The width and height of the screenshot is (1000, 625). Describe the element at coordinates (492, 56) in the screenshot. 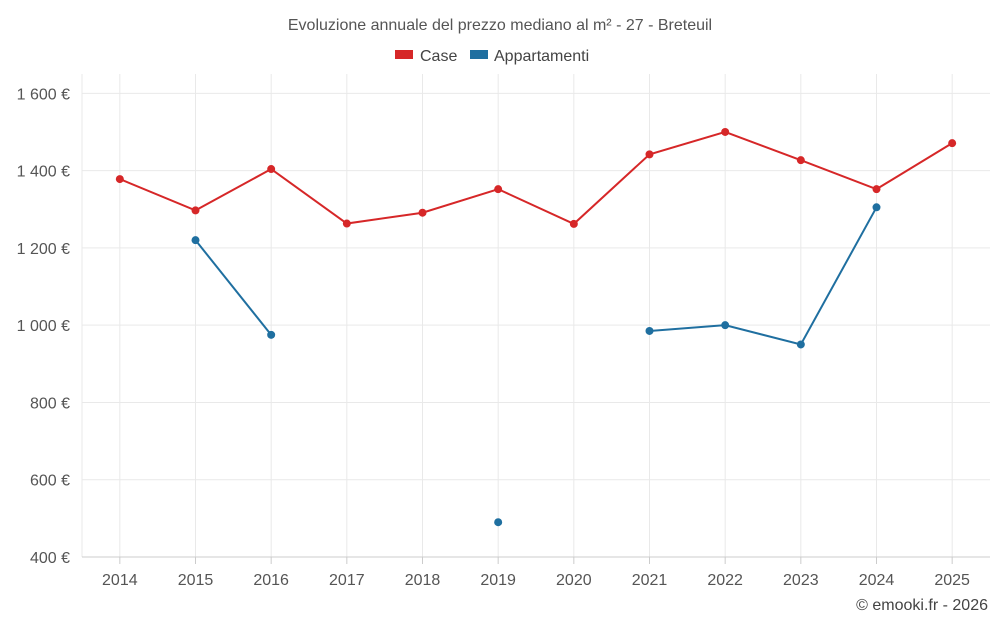

I see `legend: Case Appartamenti` at that location.